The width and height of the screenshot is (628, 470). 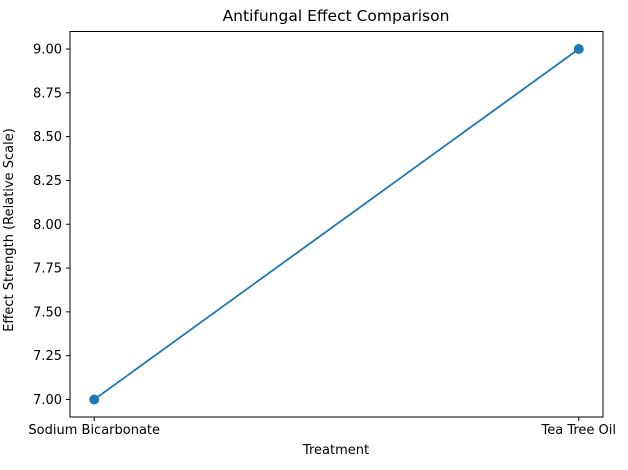 What do you see at coordinates (47, 356) in the screenshot?
I see `y-tick-label: 7.25` at bounding box center [47, 356].